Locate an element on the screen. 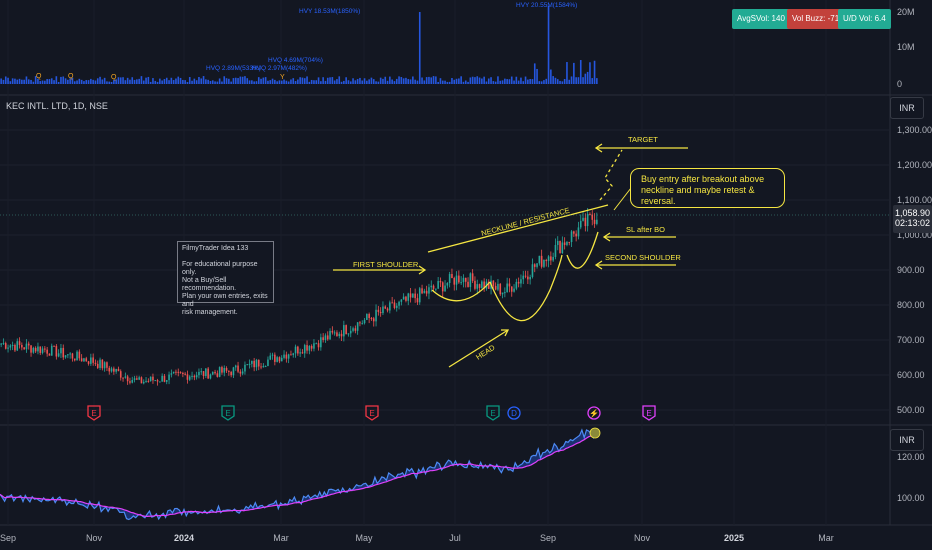  svg-text: Q is located at coordinates (39, 76).